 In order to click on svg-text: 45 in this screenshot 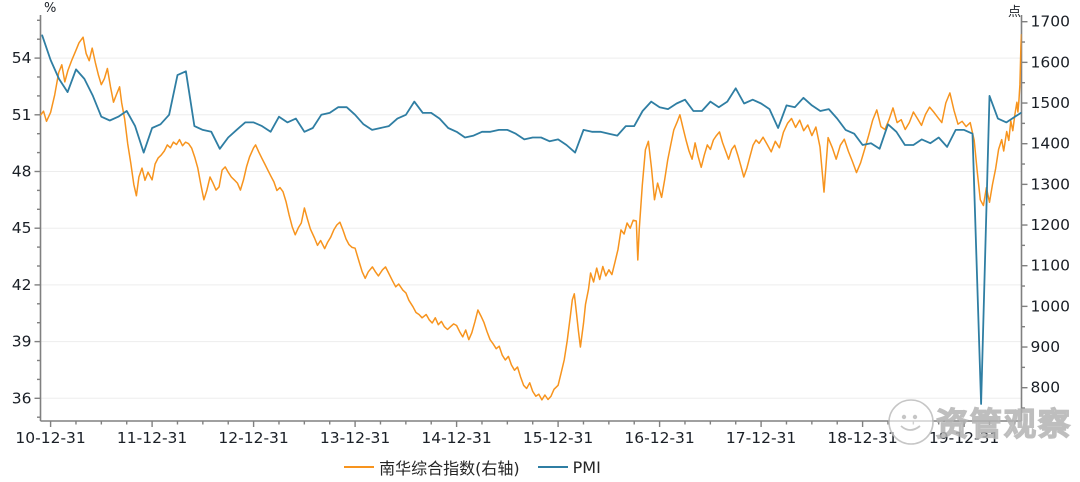, I will do `click(22, 228)`.